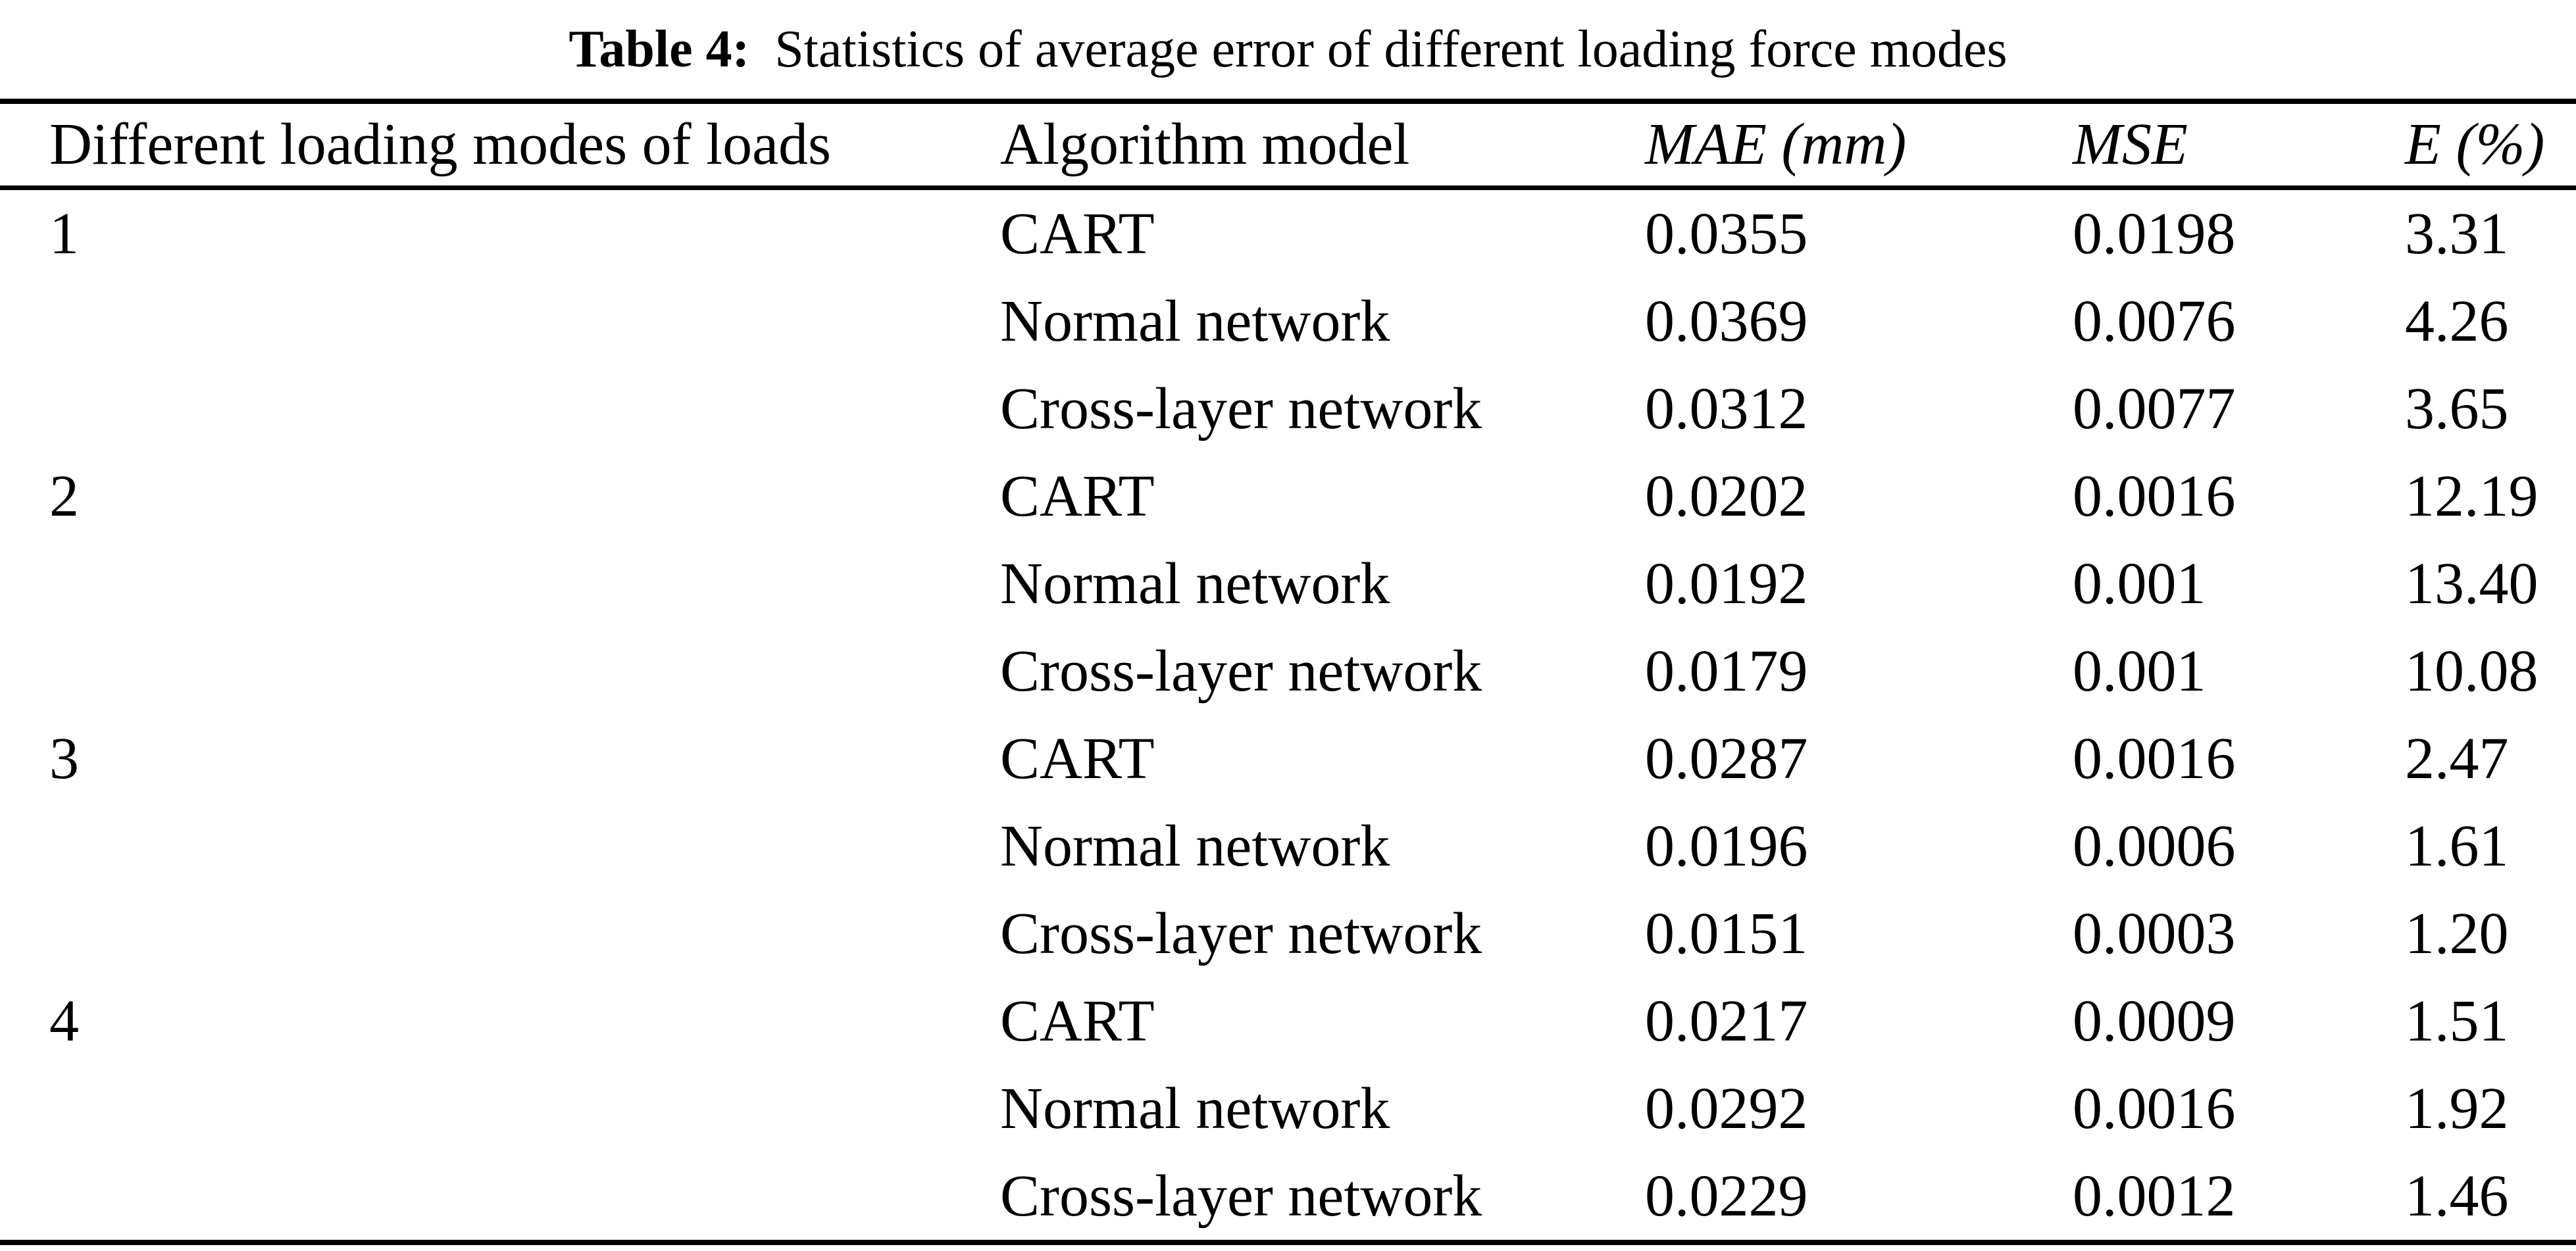  Describe the element at coordinates (1727, 758) in the screenshot. I see `mae-cell: 0.0287` at that location.